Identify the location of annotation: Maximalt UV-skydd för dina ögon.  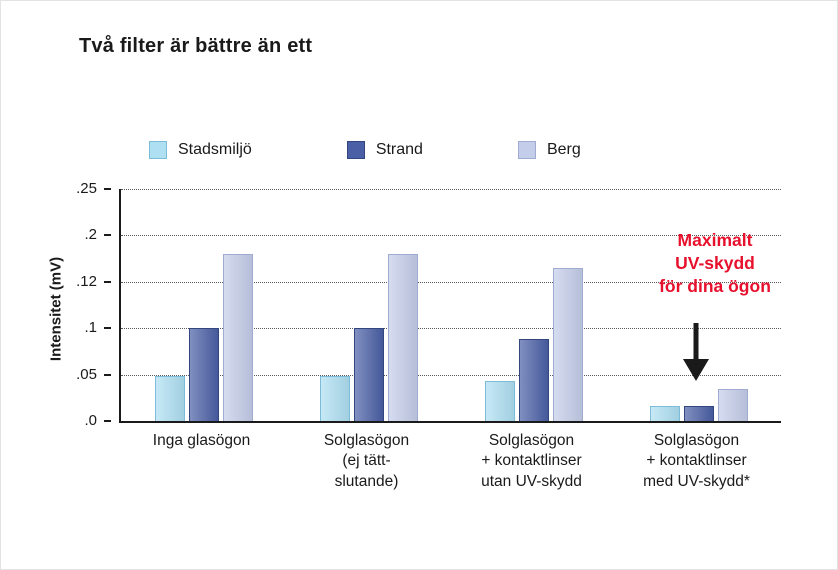
(715, 263).